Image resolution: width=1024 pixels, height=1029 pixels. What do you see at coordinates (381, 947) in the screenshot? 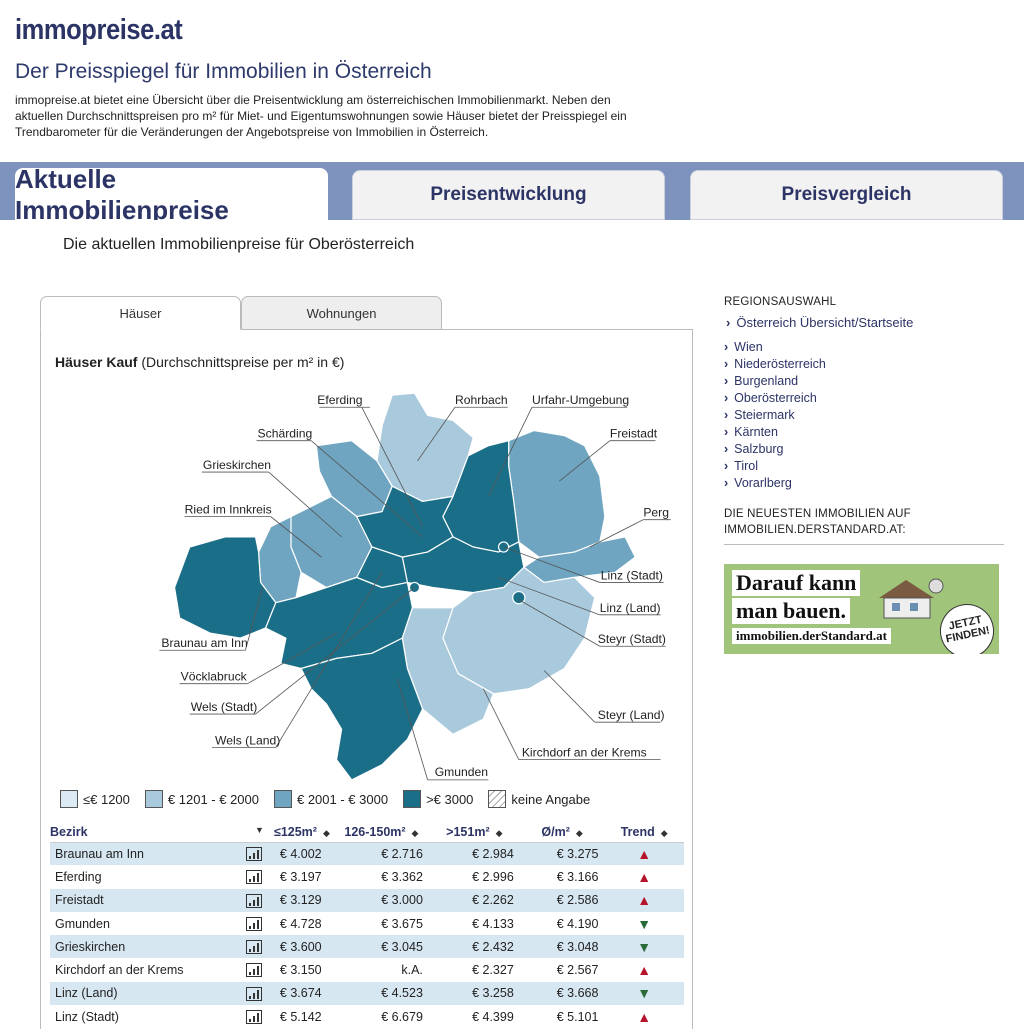
I see `cell-126-150: € 3.045` at bounding box center [381, 947].